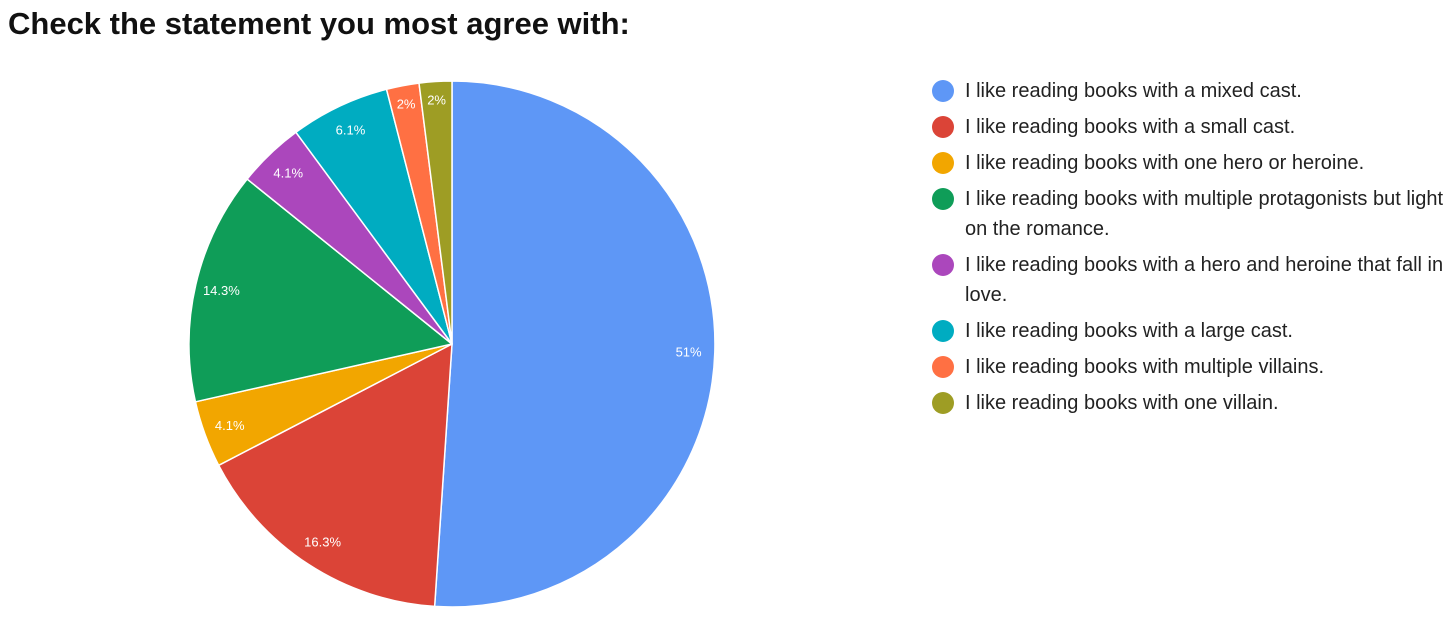 Image resolution: width=1450 pixels, height=624 pixels. I want to click on pie-slice-label-1: 16.3%, so click(322, 542).